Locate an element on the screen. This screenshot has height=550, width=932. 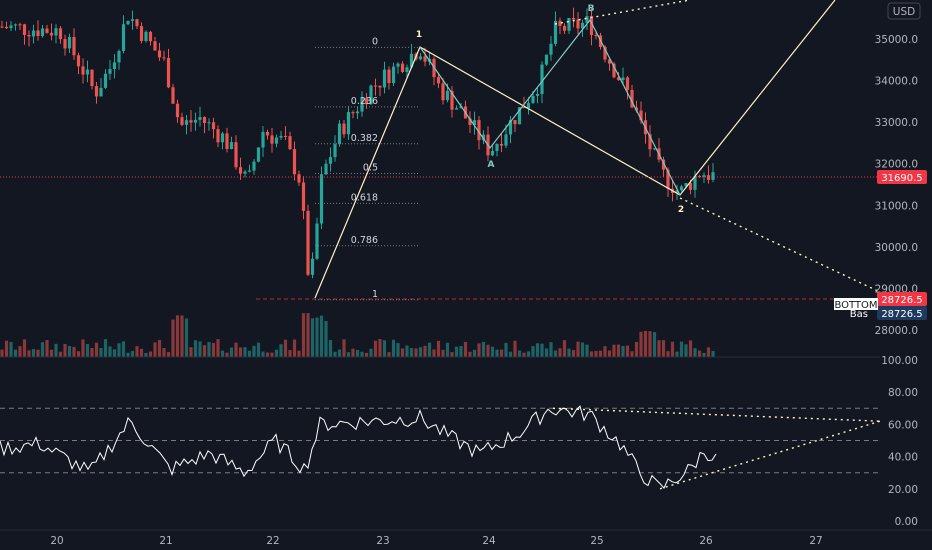
current-price-value: 31690.5 is located at coordinates (901, 178).